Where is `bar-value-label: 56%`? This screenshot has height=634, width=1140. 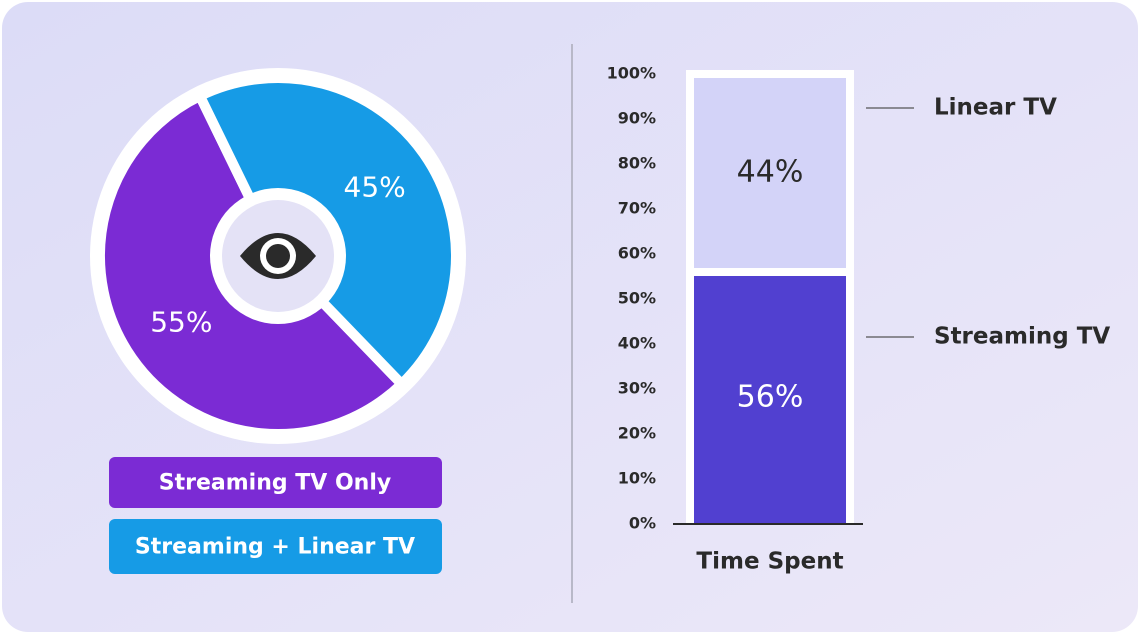 bar-value-label: 56% is located at coordinates (770, 397).